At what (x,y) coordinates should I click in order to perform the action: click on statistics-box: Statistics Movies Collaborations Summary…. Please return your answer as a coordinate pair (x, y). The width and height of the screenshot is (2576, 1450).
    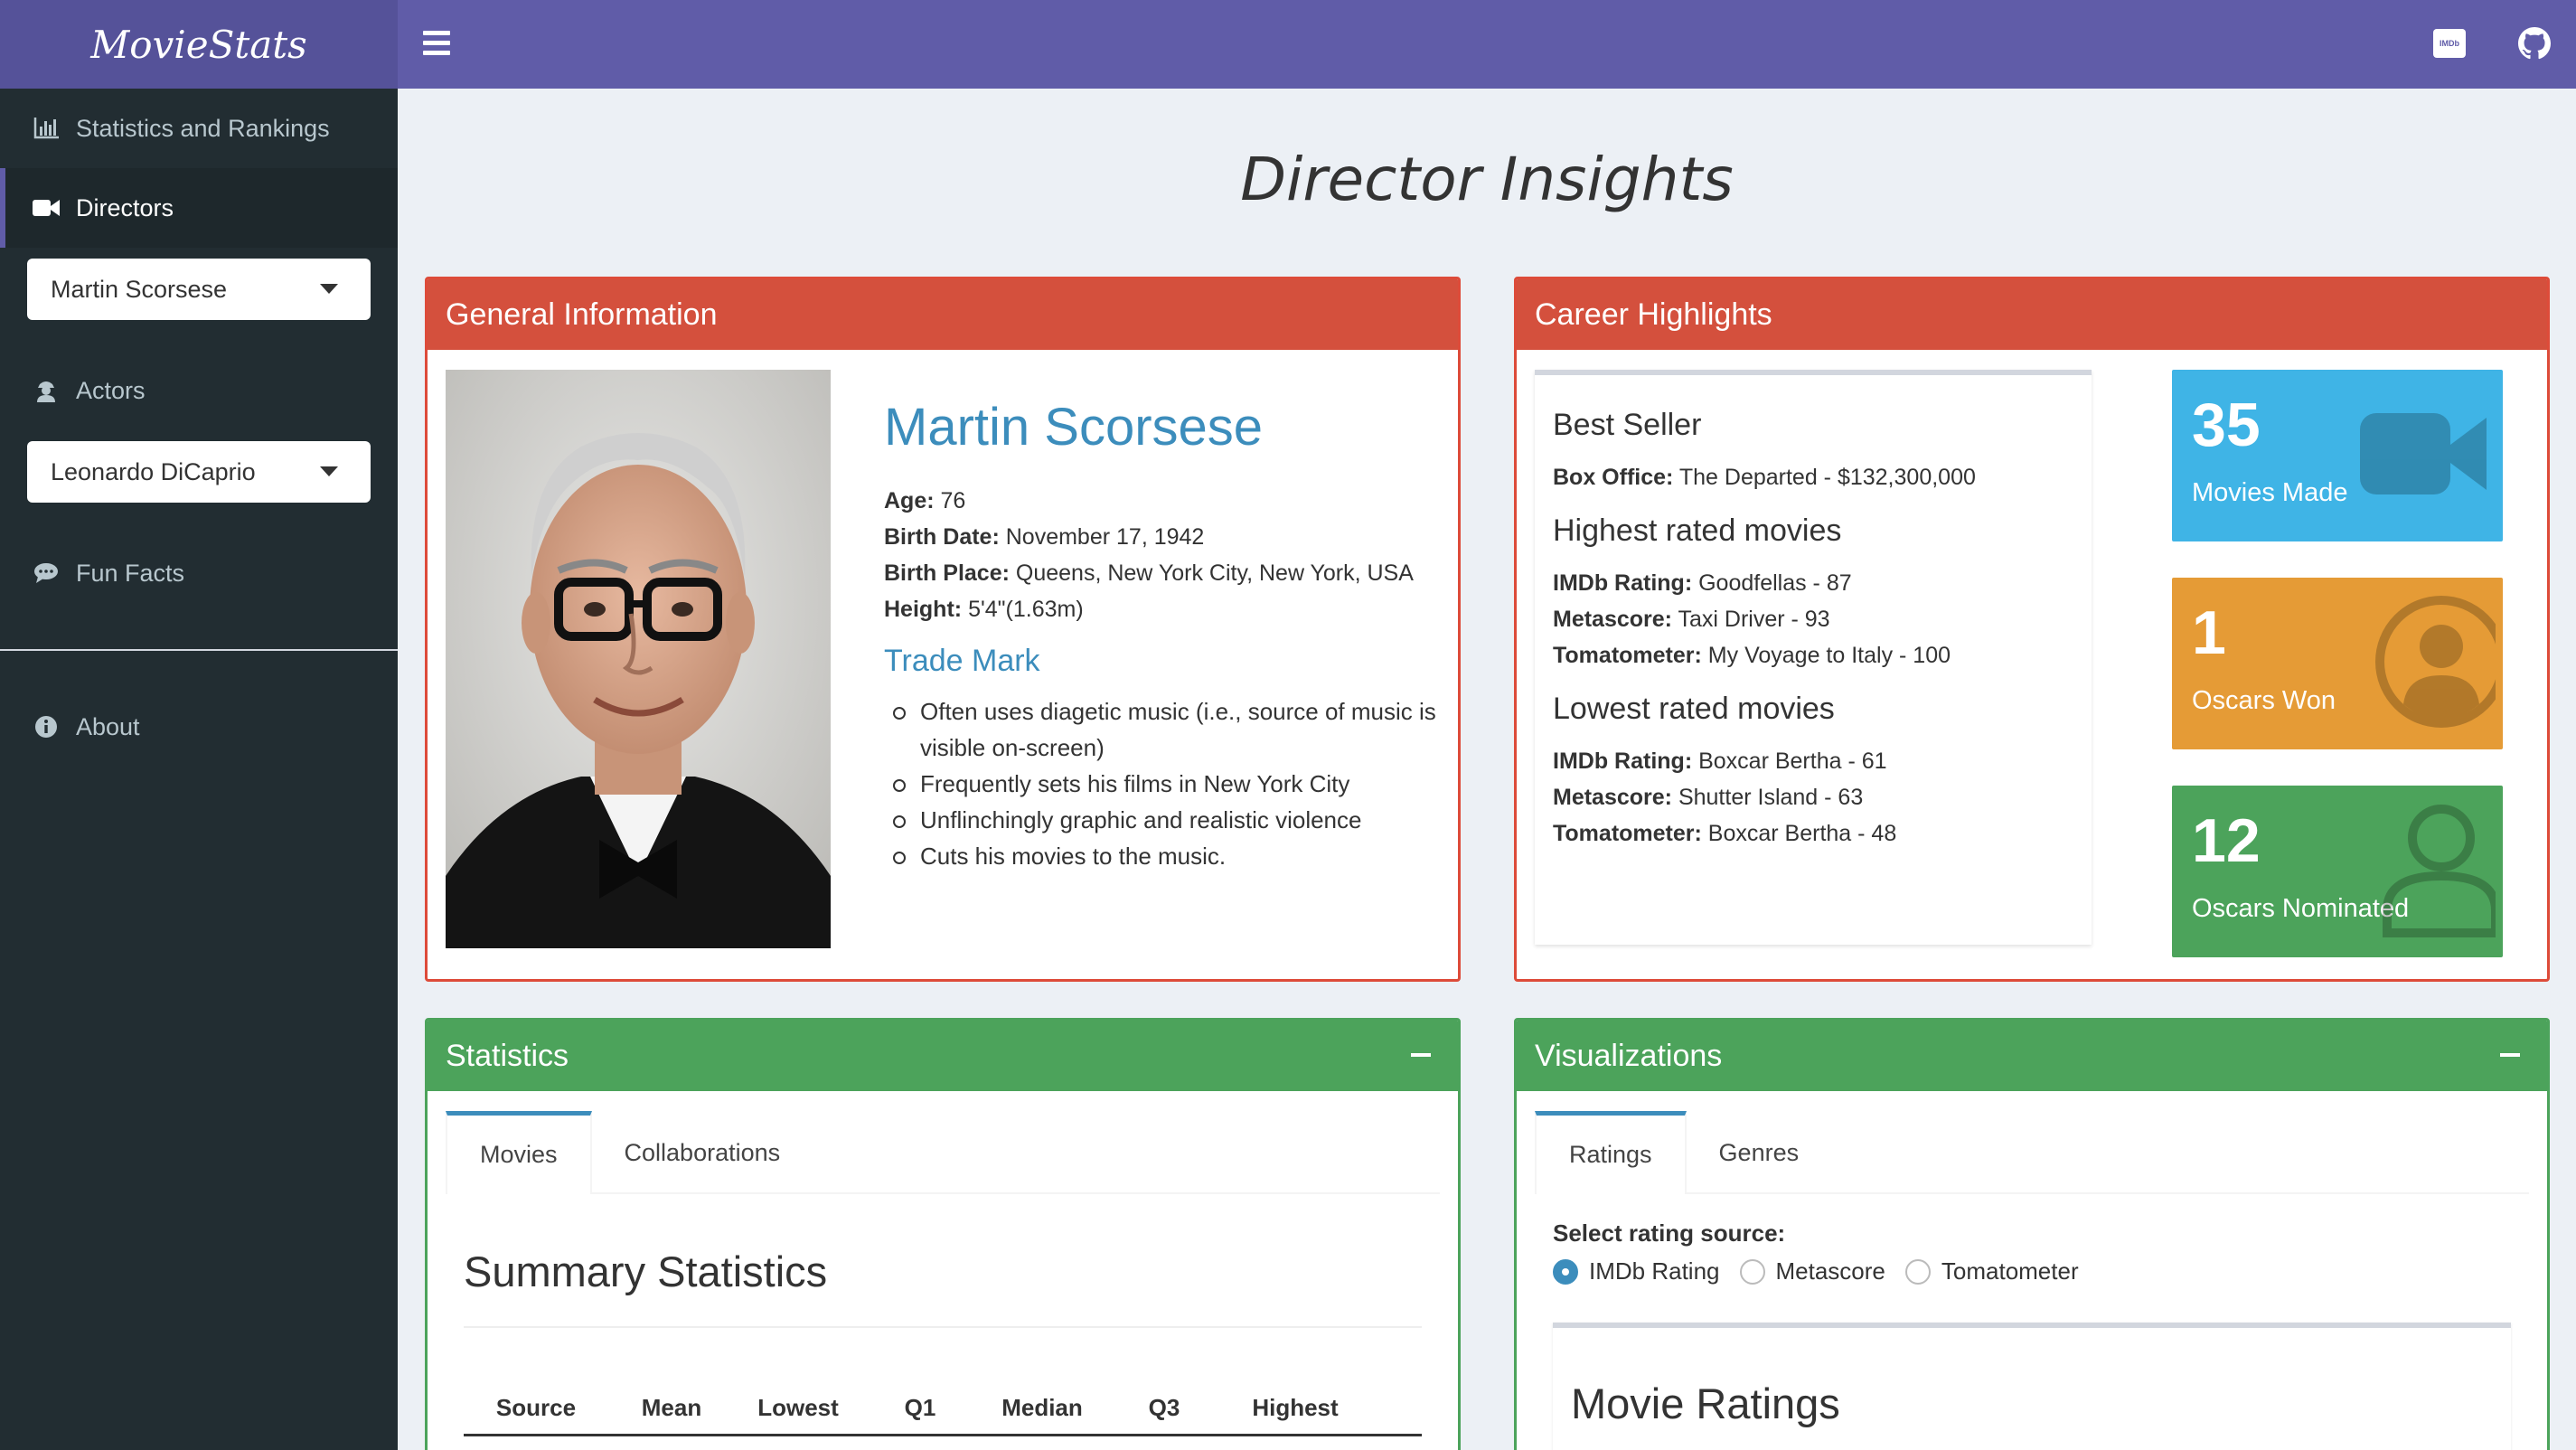
    Looking at the image, I should click on (943, 1234).